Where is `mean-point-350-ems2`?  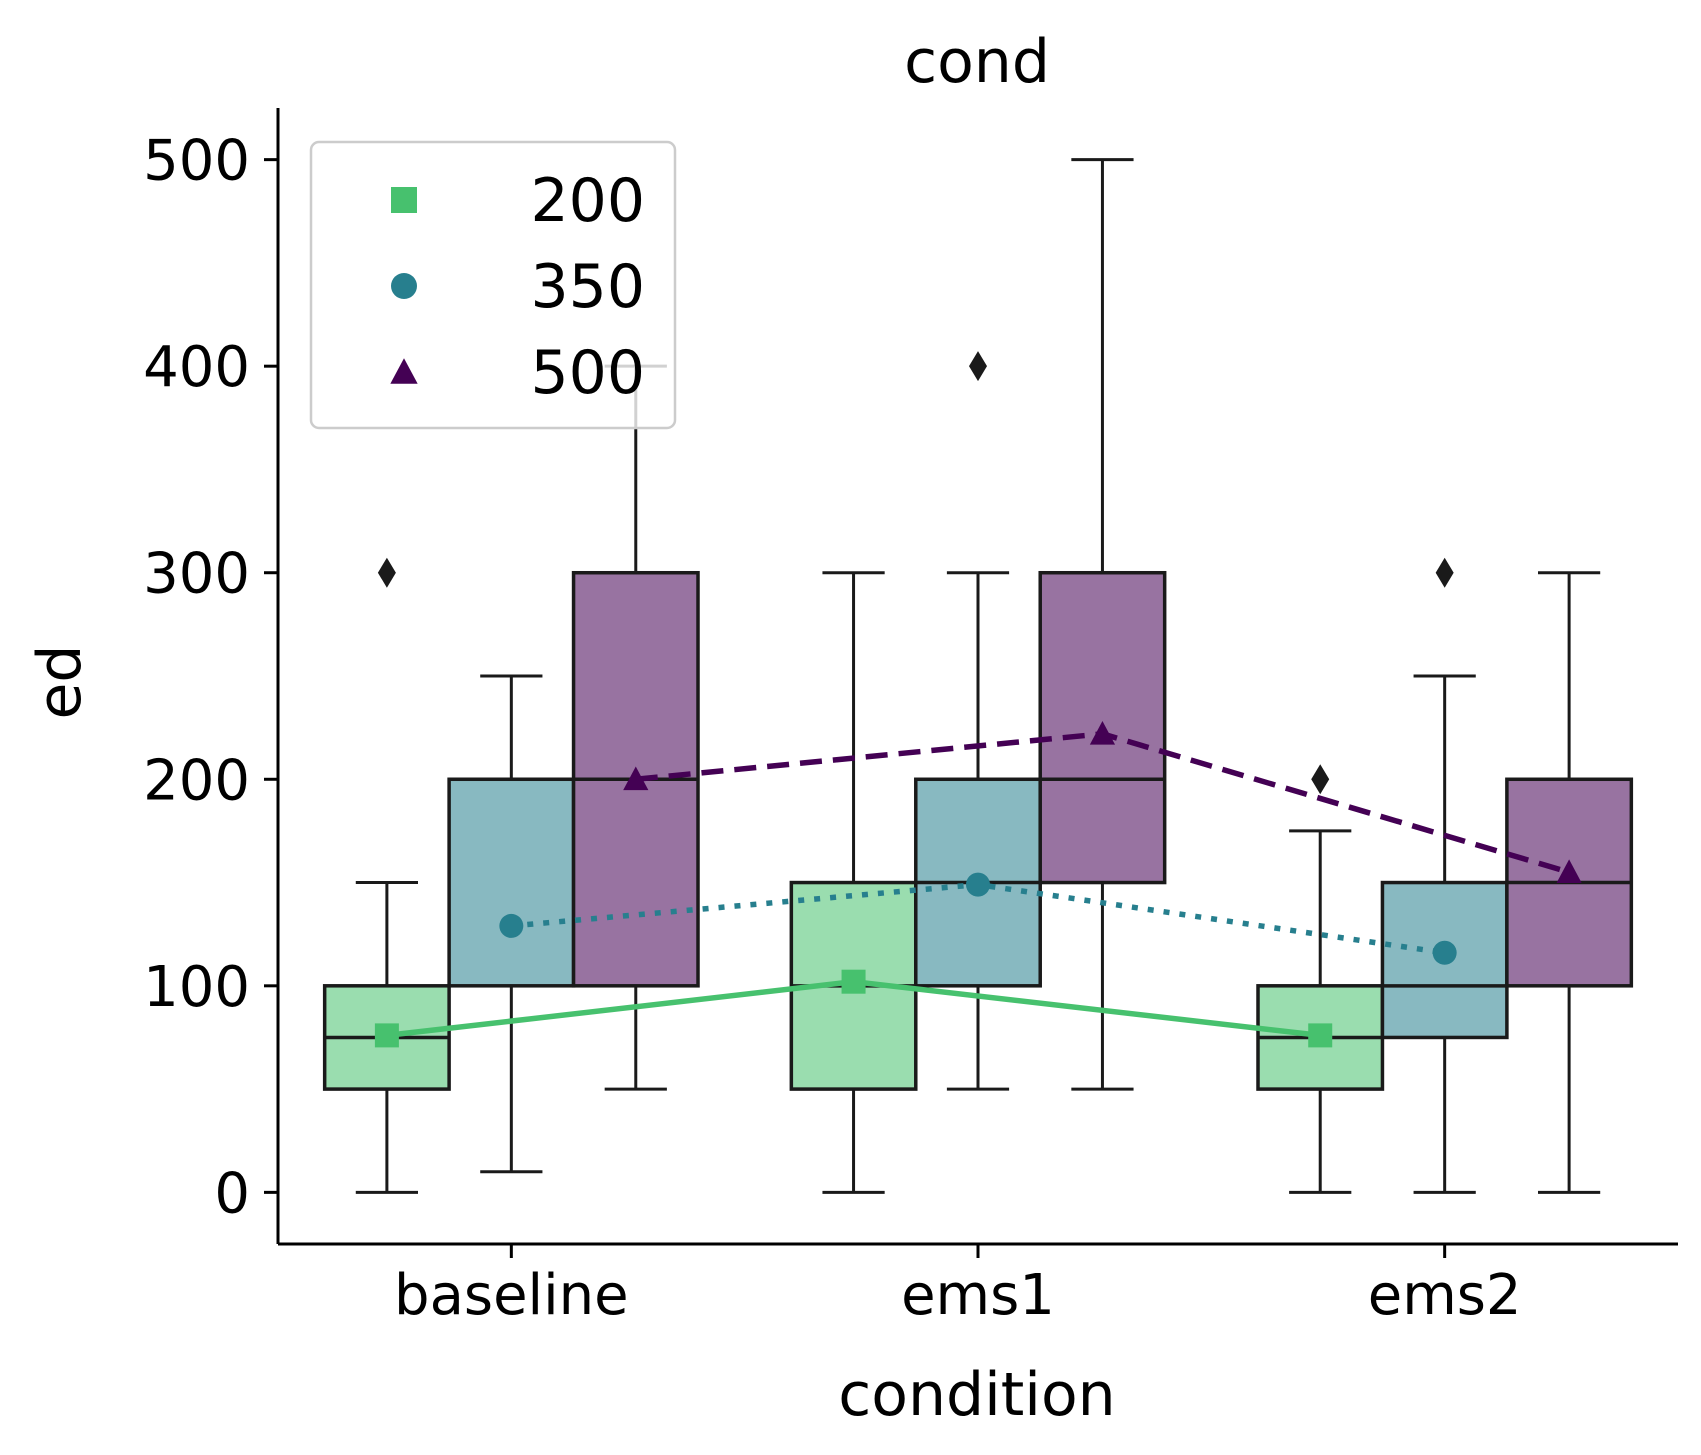 mean-point-350-ems2 is located at coordinates (1444, 952).